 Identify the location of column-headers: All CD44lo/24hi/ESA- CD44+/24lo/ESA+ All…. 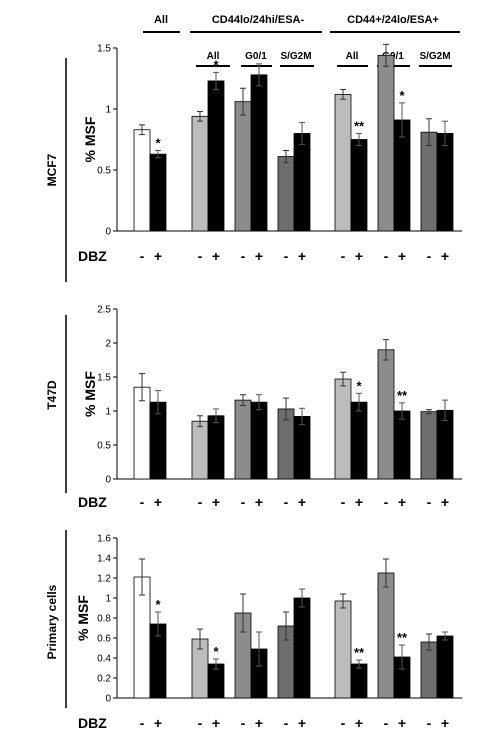
(301, 40).